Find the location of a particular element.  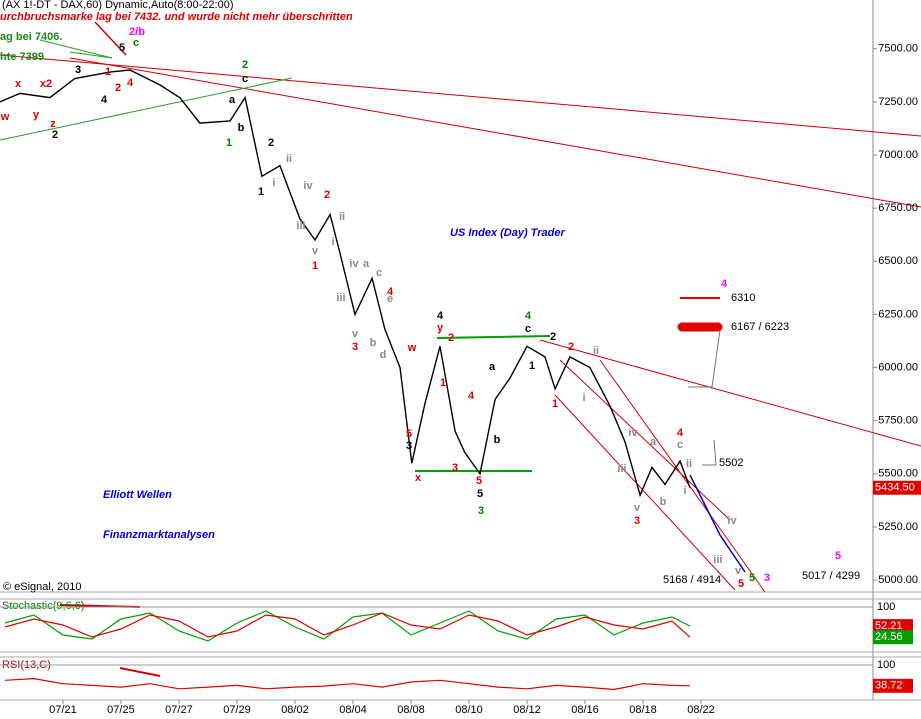

annotation: 5502 is located at coordinates (731, 463).